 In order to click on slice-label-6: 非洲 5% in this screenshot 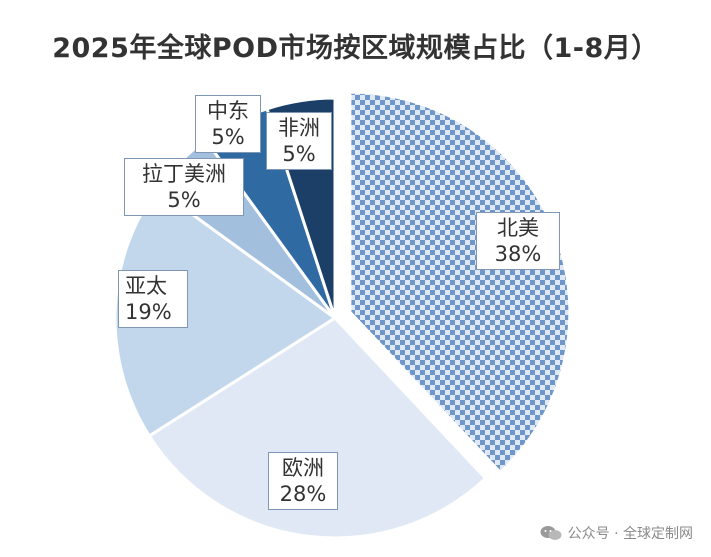, I will do `click(299, 141)`.